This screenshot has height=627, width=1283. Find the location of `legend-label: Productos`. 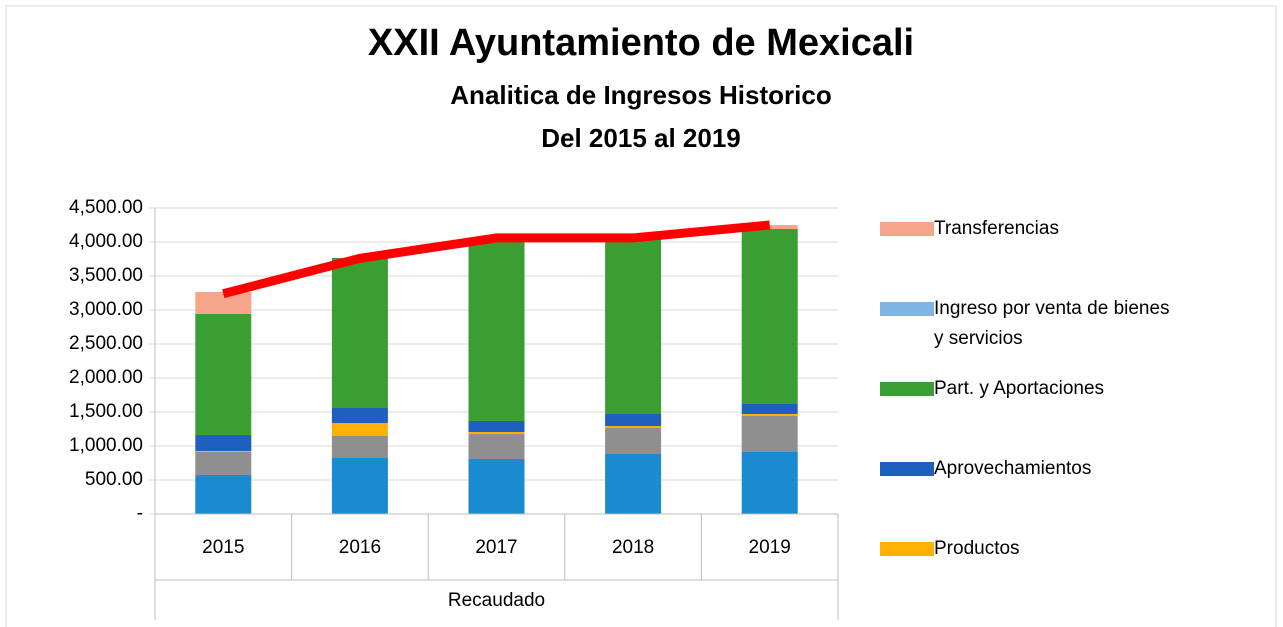

legend-label: Productos is located at coordinates (977, 548).